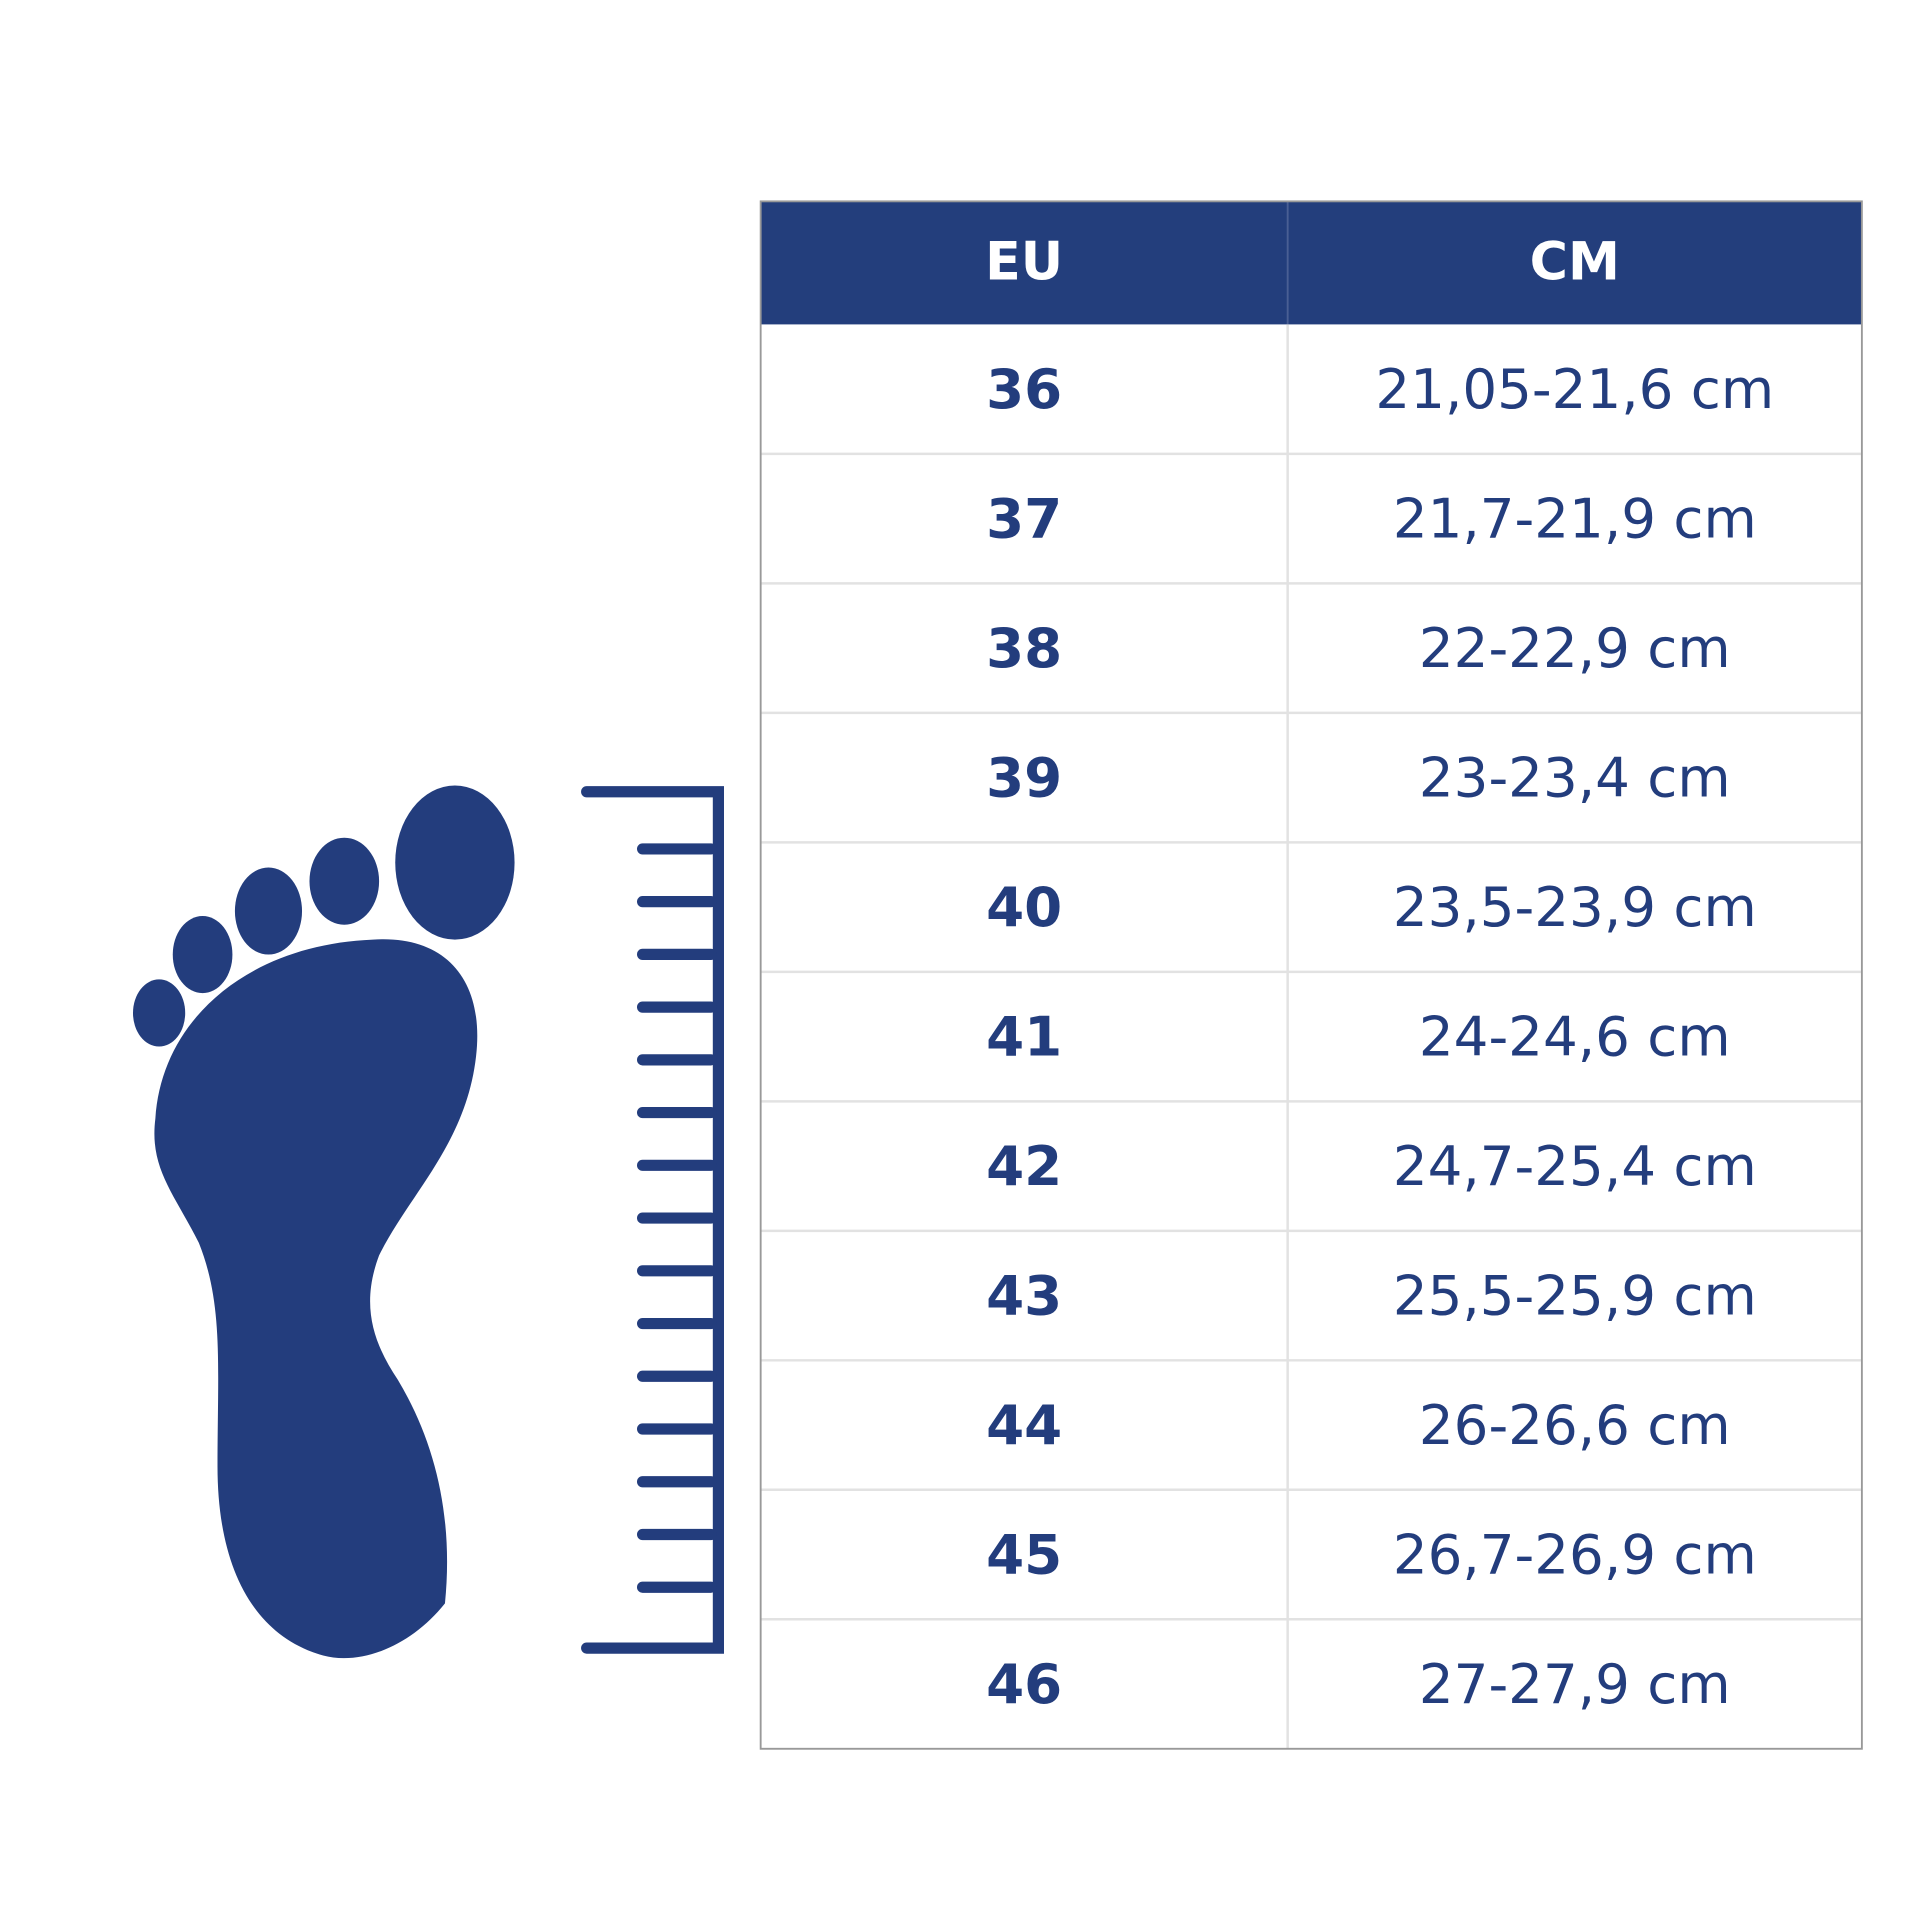 This screenshot has width=1929, height=1929. What do you see at coordinates (1024, 648) in the screenshot?
I see `eu-size: 38` at bounding box center [1024, 648].